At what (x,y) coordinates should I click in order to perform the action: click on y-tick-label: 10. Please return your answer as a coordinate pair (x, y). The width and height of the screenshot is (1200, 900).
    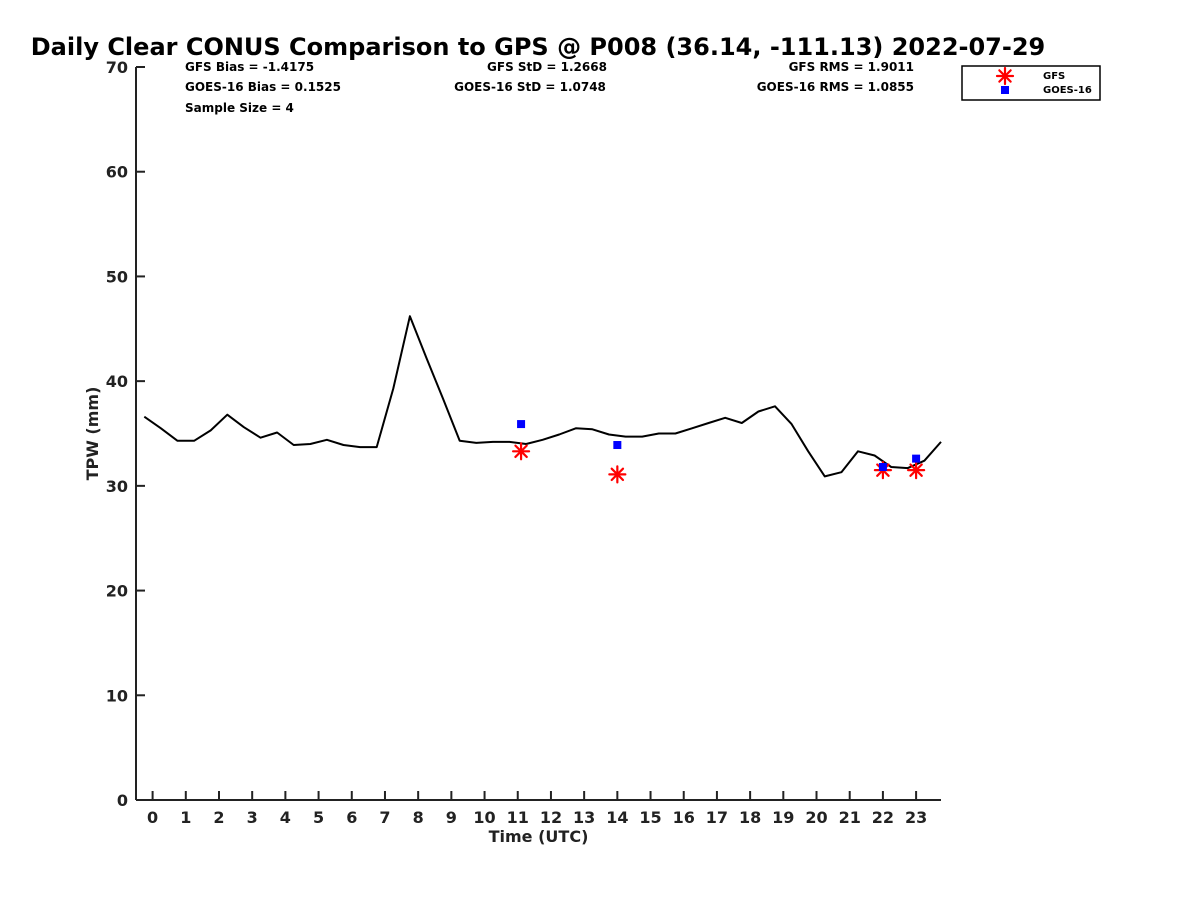
    Looking at the image, I should click on (117, 695).